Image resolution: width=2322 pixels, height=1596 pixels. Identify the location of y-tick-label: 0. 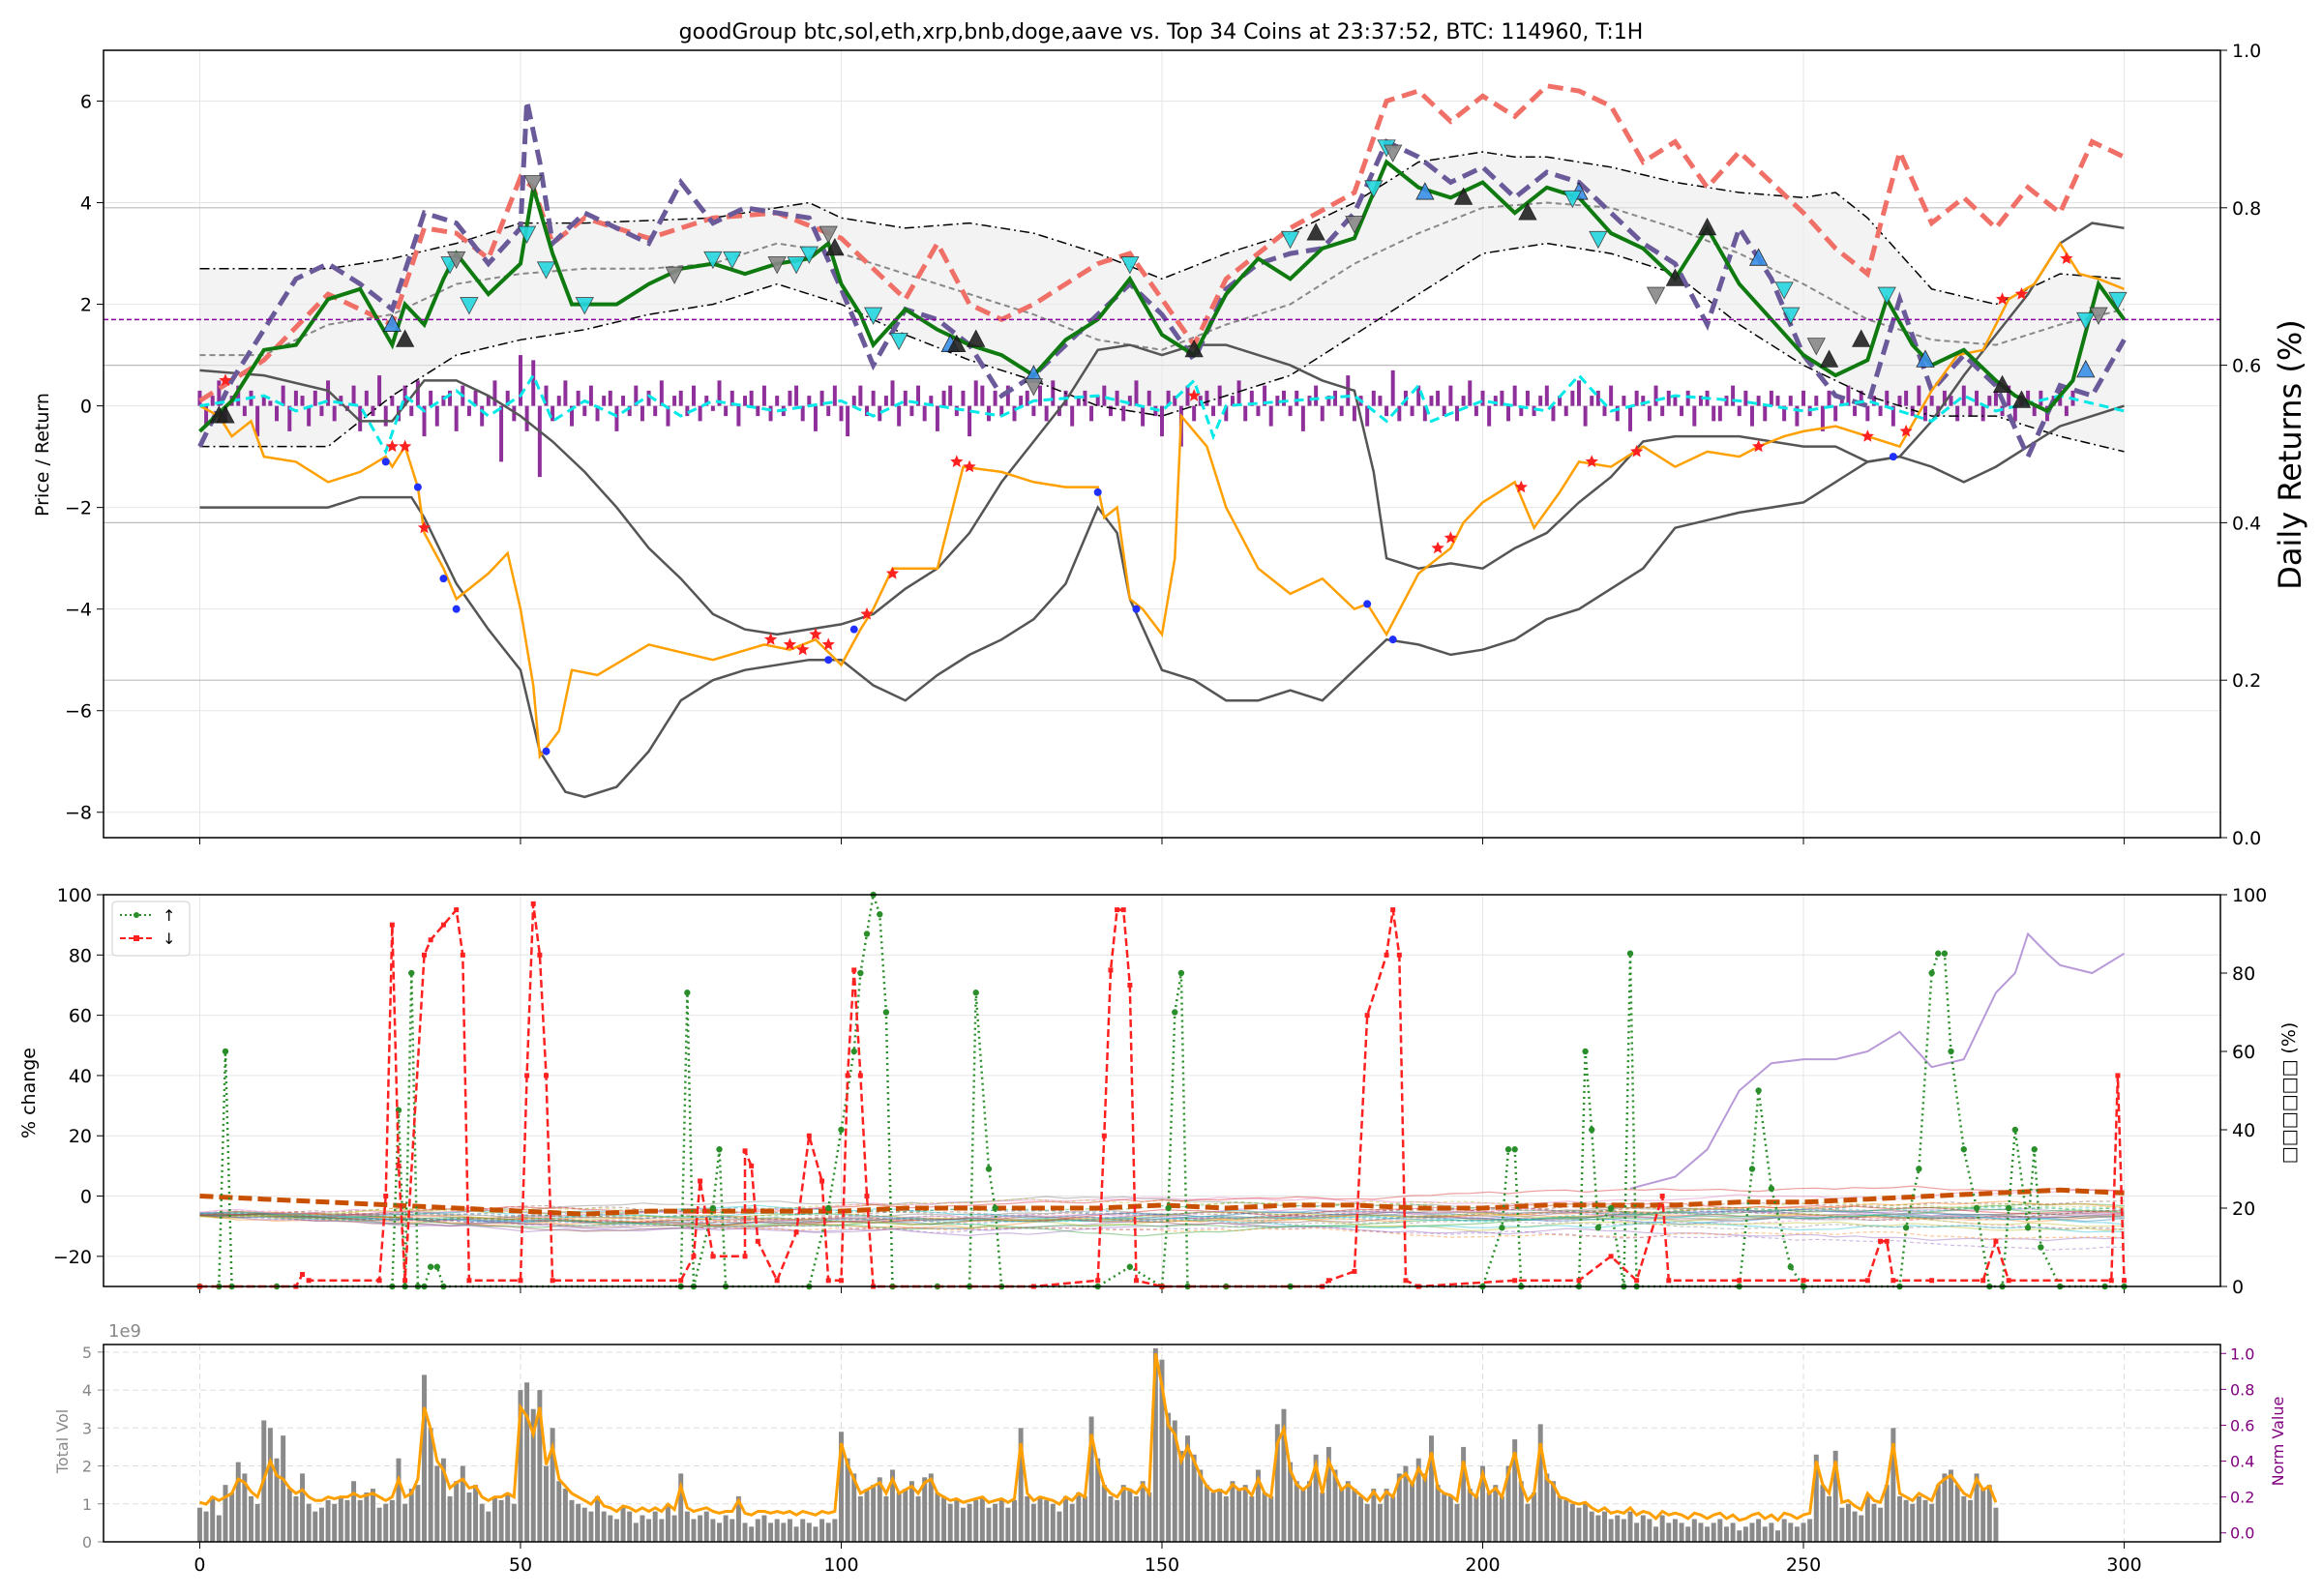
(86, 407).